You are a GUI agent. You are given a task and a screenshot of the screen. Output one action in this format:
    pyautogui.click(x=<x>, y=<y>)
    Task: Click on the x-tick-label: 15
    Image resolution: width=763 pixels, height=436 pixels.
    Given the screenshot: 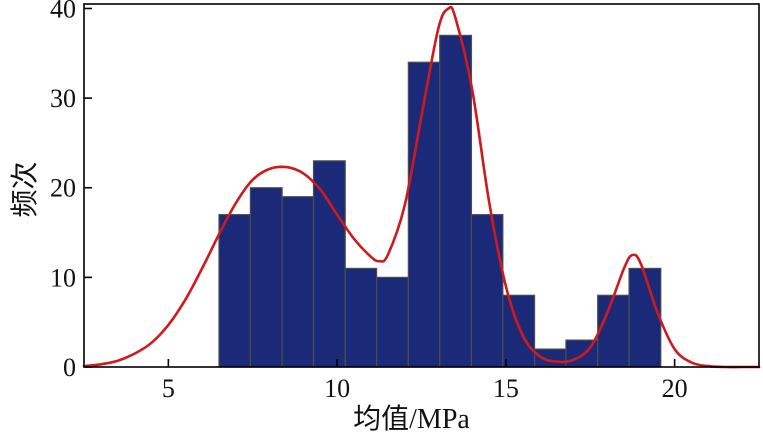 What is the action you would take?
    pyautogui.click(x=506, y=388)
    